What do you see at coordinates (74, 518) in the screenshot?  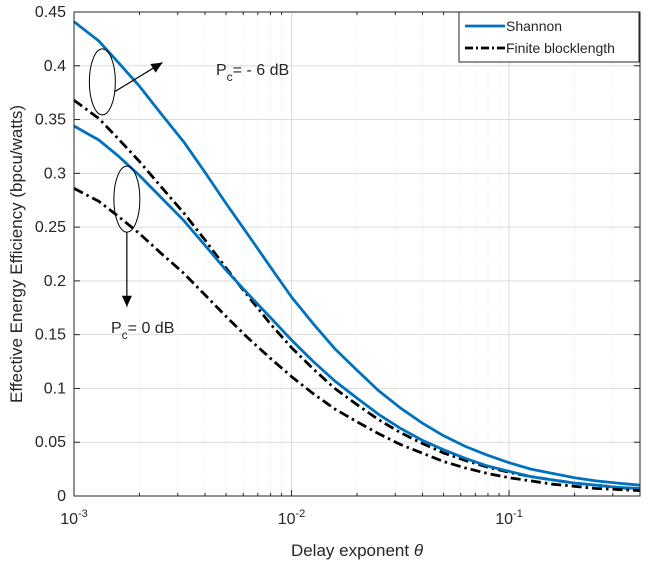 I see `x-tick-label: 10⁻³` at bounding box center [74, 518].